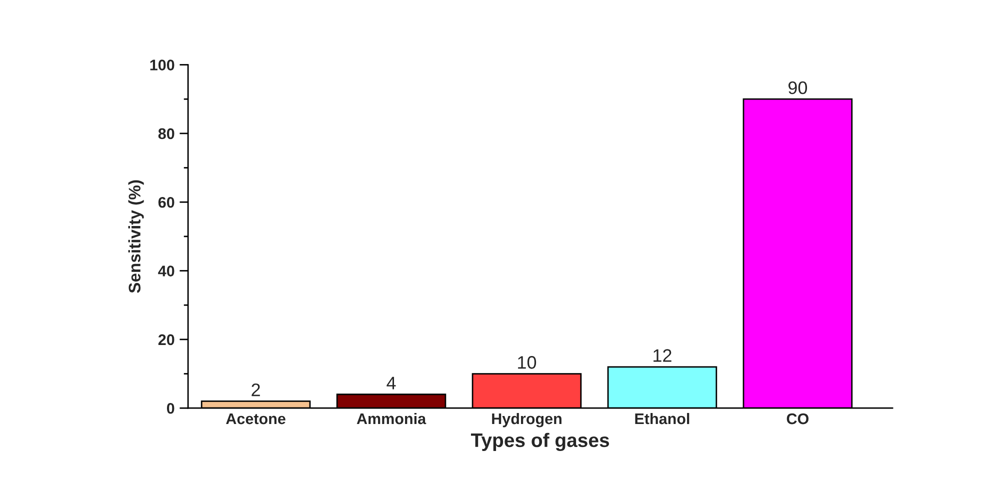 This screenshot has width=995, height=487. I want to click on x-tick-label: Ammonia, so click(391, 418).